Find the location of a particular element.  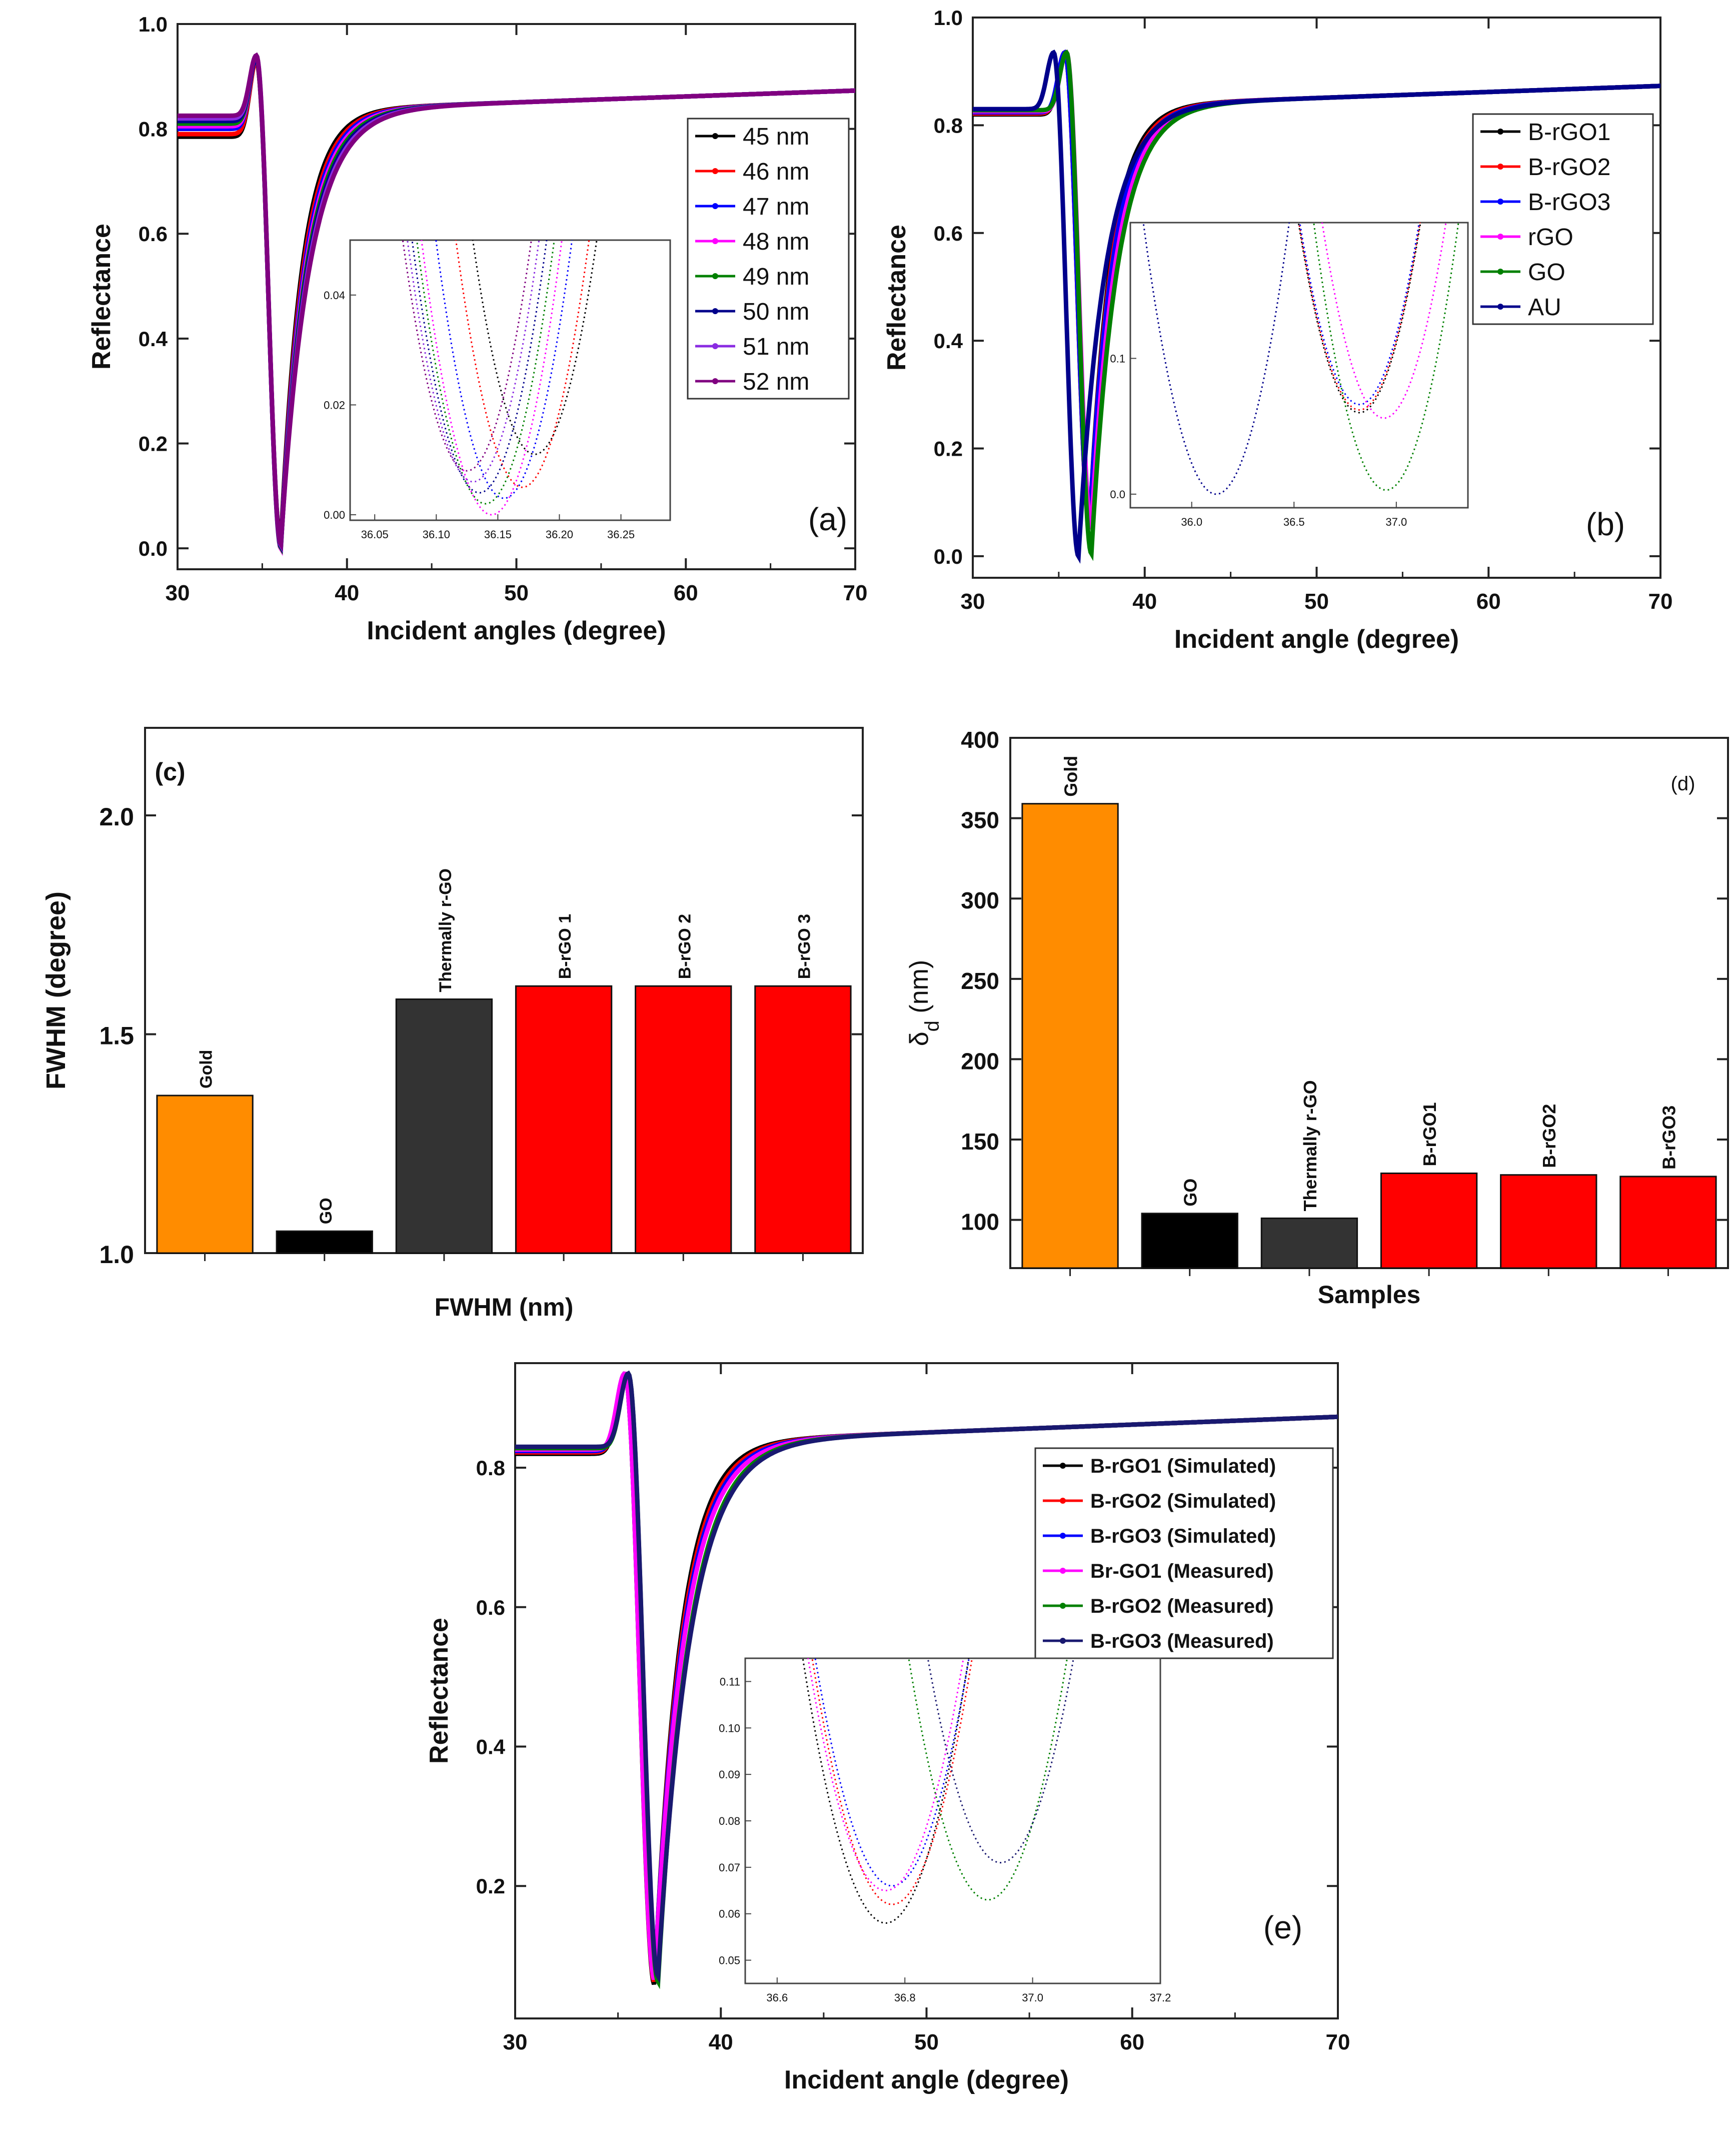

inset-y-tick-label: 0.10 is located at coordinates (729, 1728).